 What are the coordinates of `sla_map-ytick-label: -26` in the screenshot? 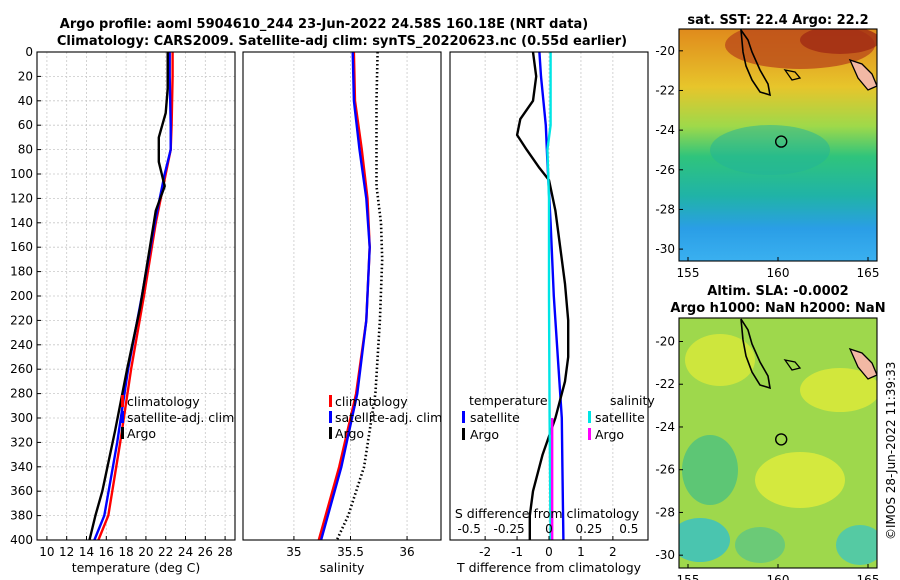 It's located at (665, 470).